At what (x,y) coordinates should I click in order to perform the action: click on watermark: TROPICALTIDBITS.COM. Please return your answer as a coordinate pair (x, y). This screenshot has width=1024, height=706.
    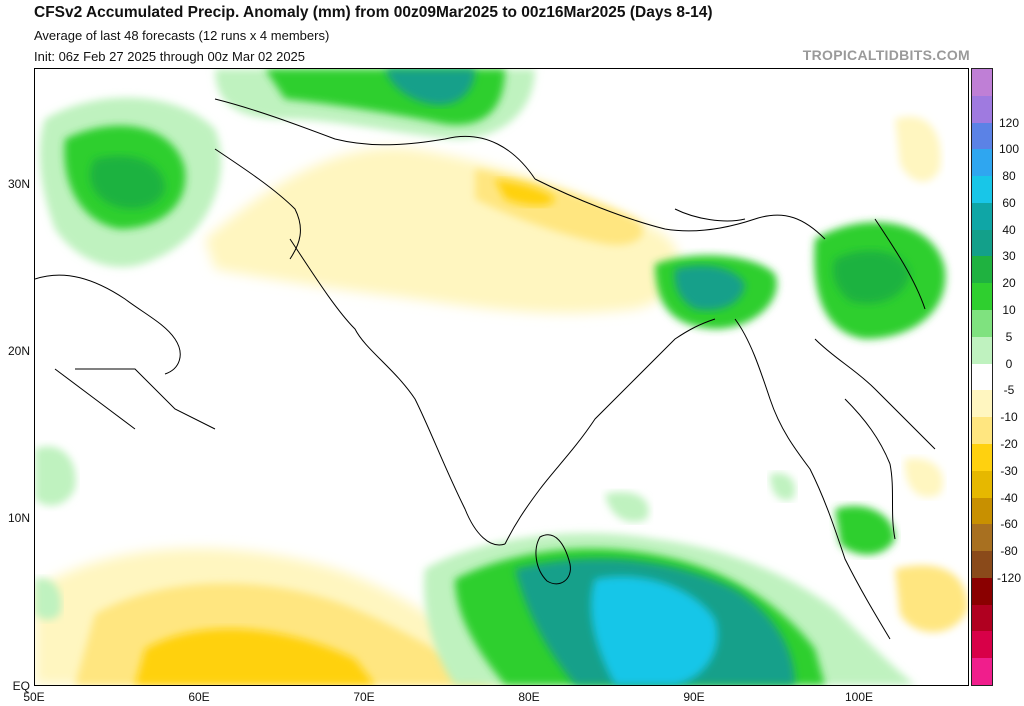
    Looking at the image, I should click on (886, 55).